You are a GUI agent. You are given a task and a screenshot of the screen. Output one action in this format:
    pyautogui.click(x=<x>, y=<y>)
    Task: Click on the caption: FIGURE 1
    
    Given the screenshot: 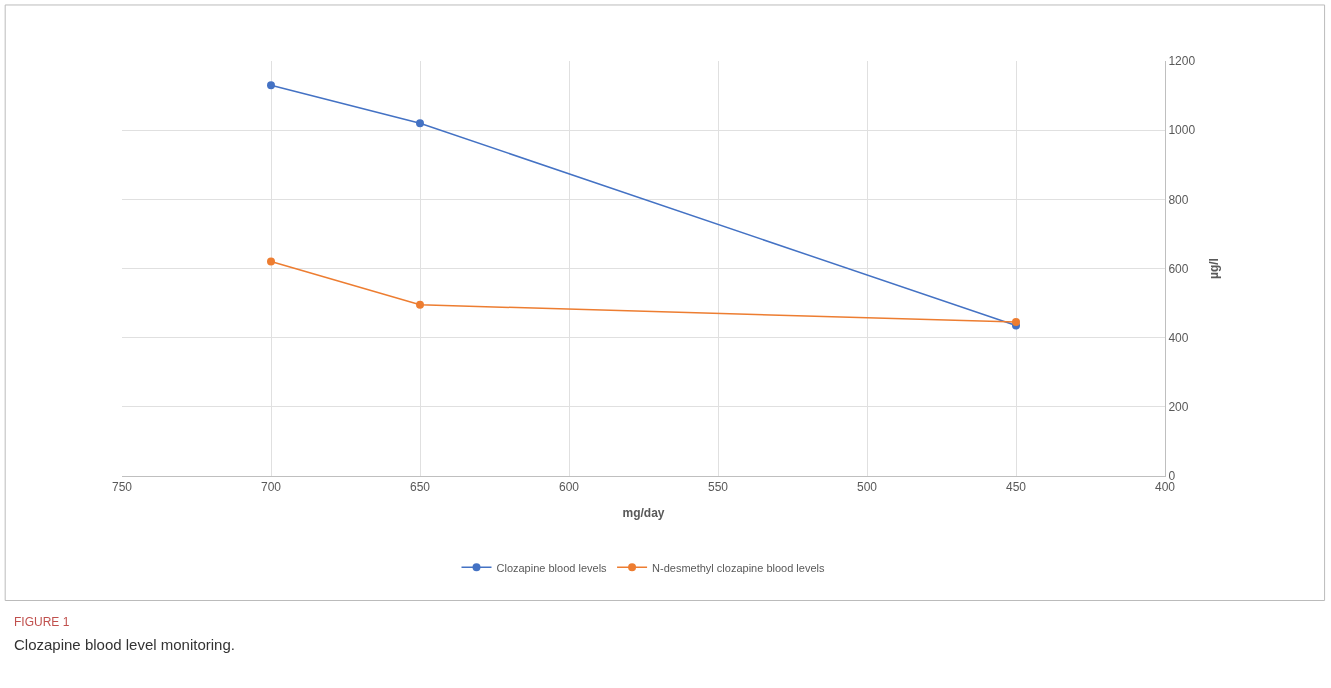 What is the action you would take?
    pyautogui.click(x=42, y=622)
    